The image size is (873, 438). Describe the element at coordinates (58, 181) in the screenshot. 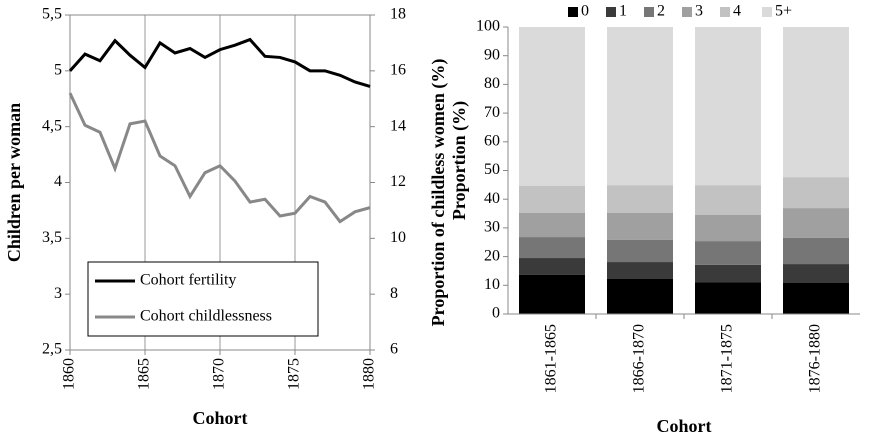

I see `y-tick-label: 4` at that location.